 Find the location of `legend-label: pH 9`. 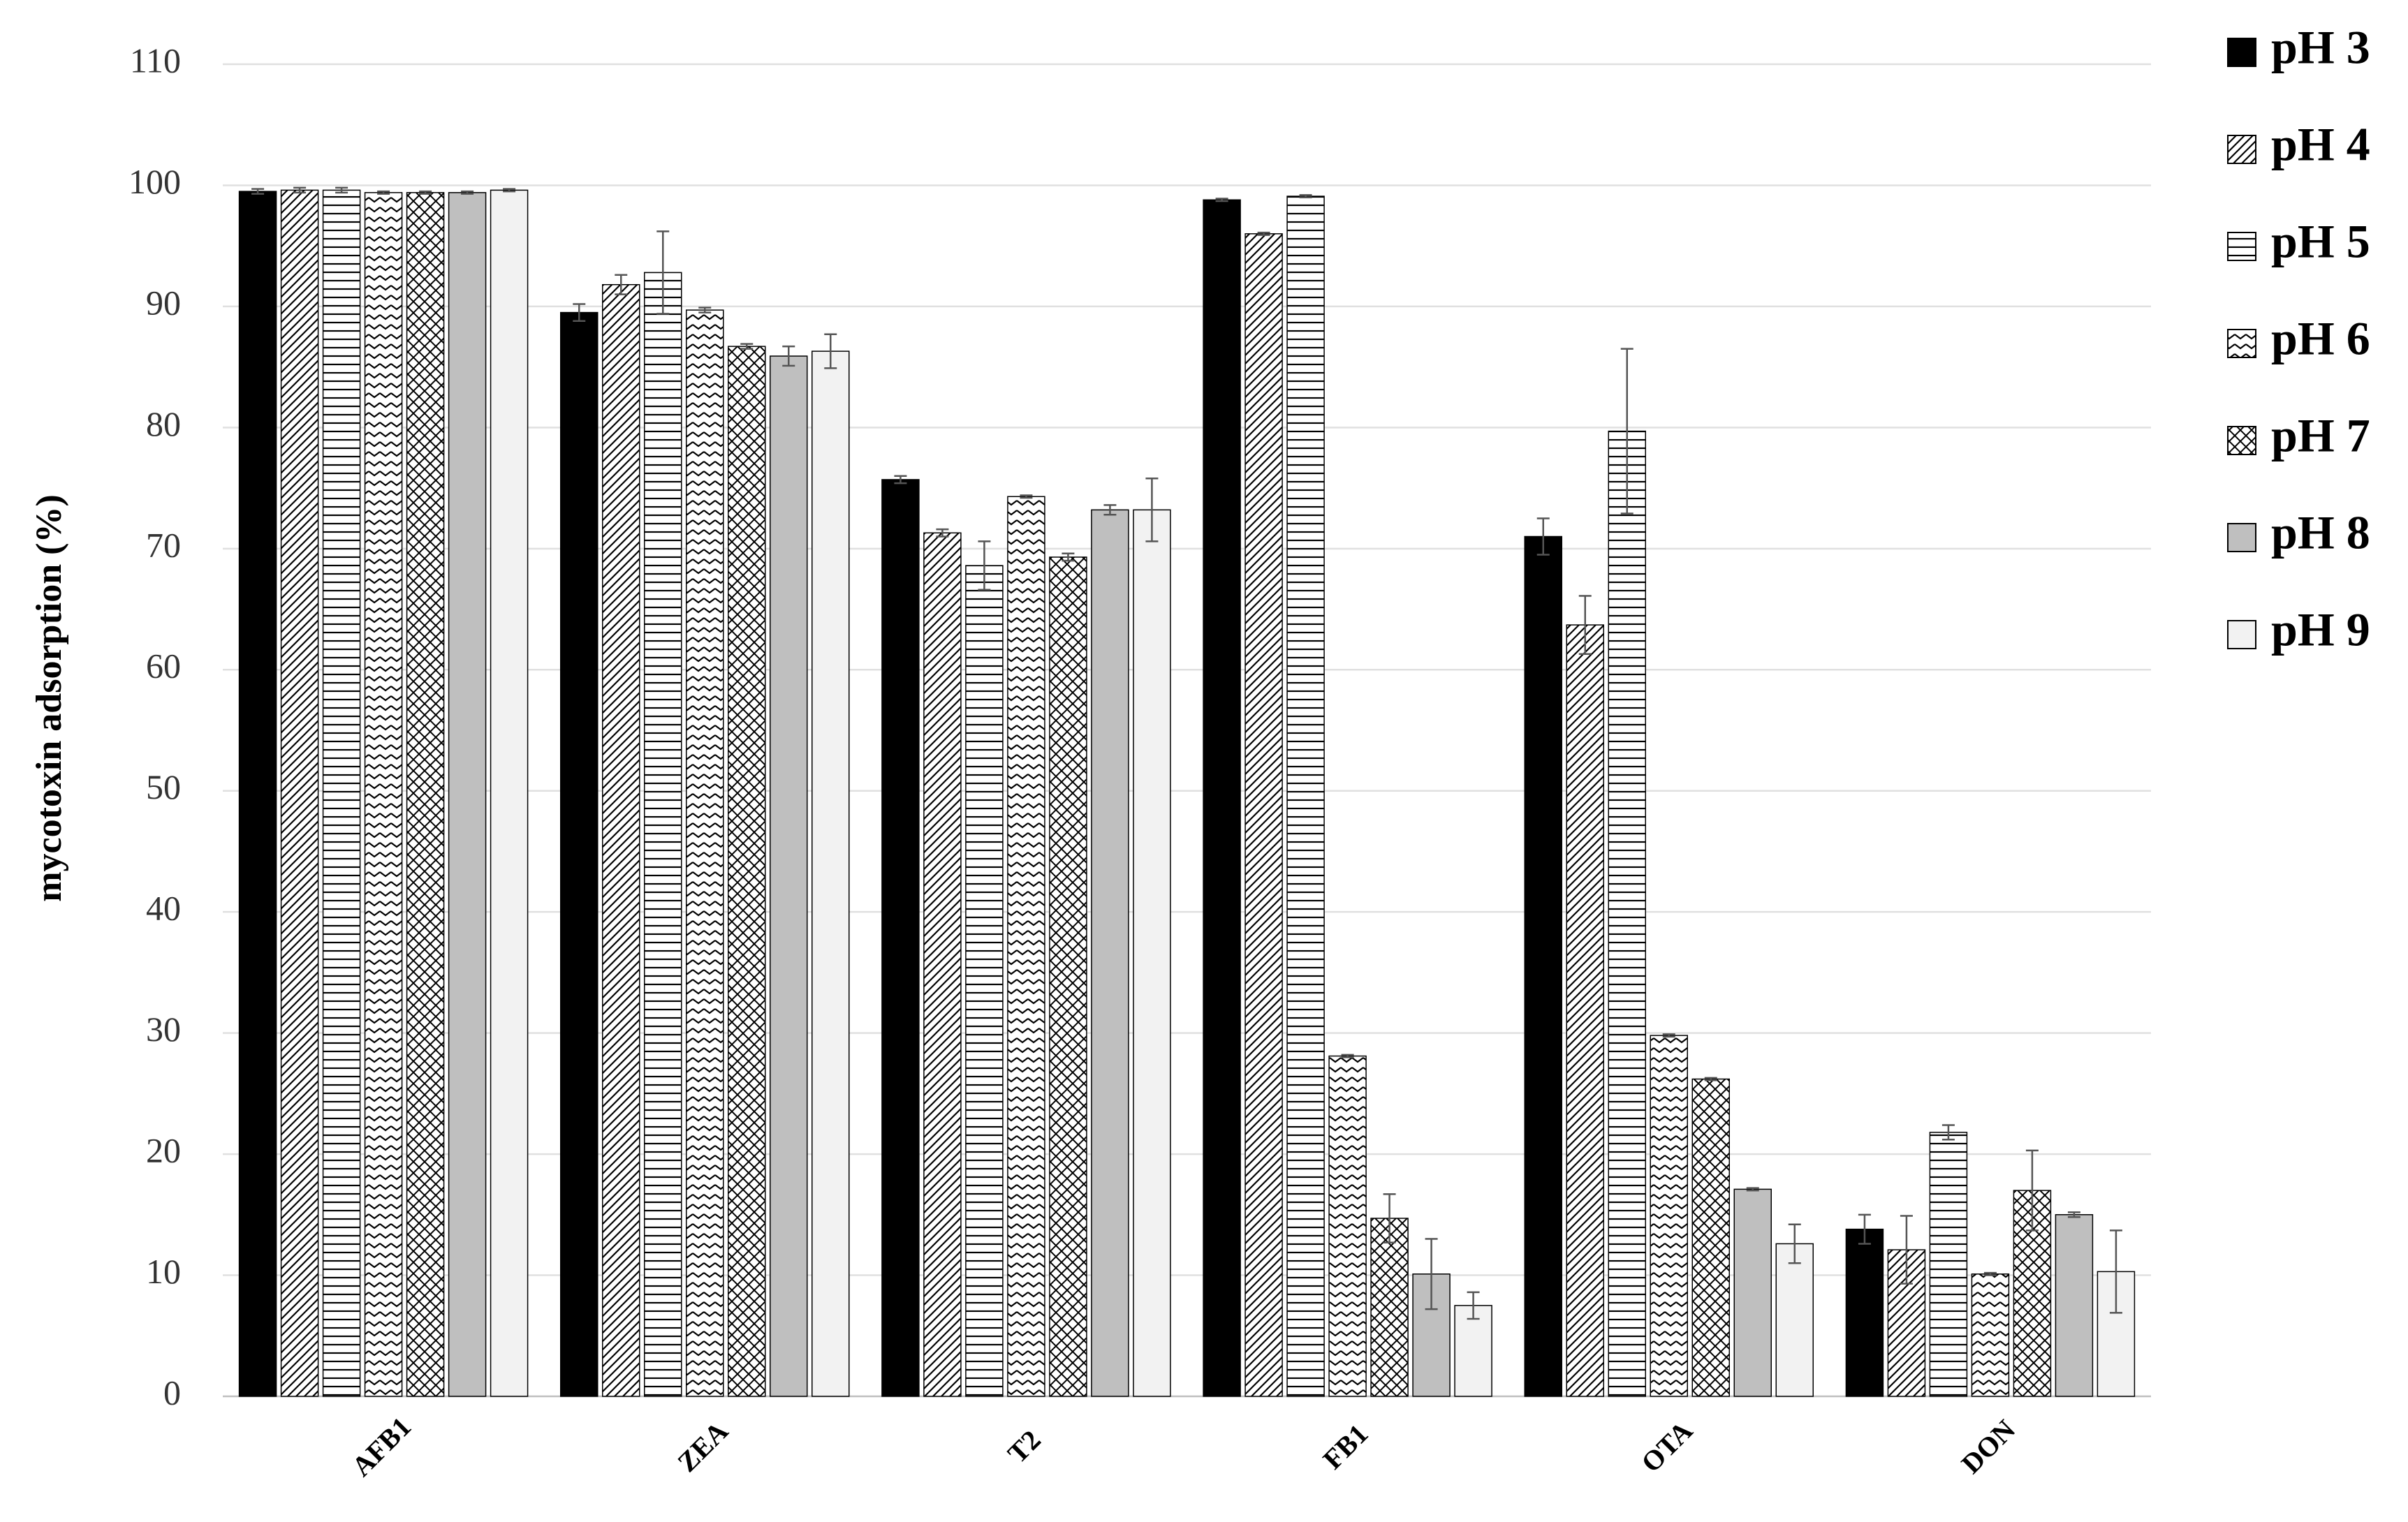

legend-label: pH 9 is located at coordinates (2320, 629).